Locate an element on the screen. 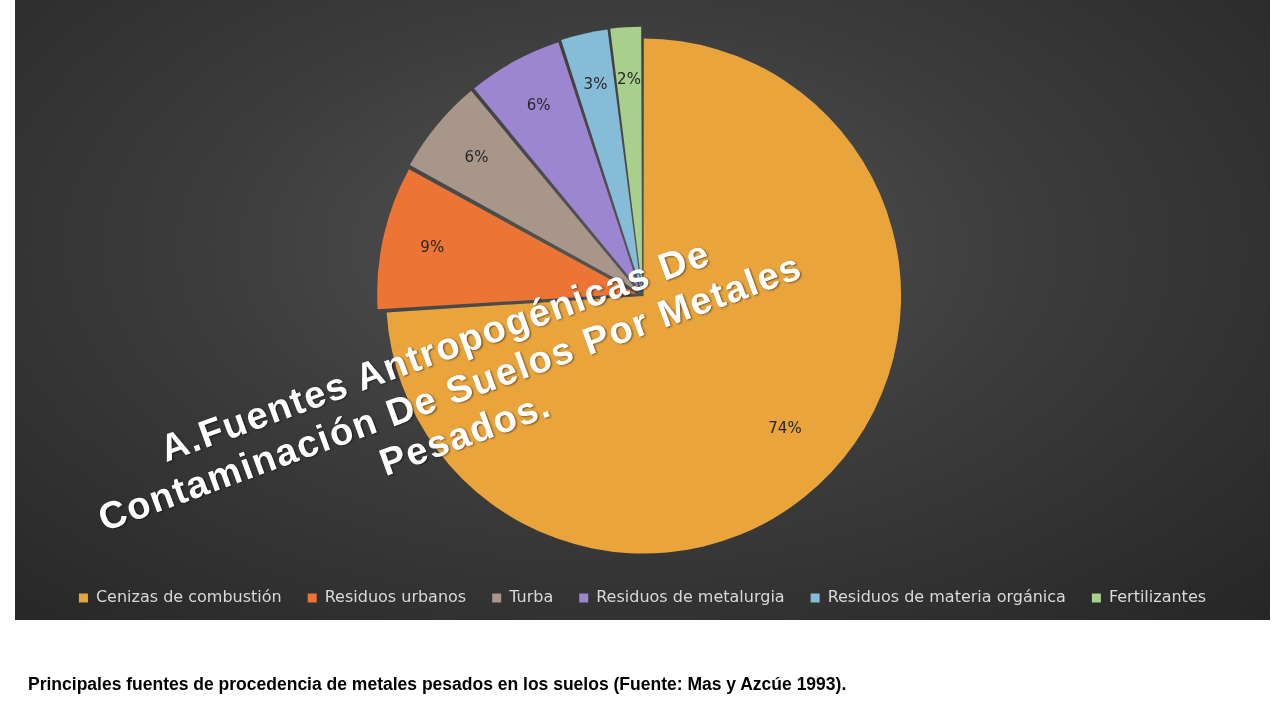  legend-label: Residuos de materia orgánica is located at coordinates (946, 597).